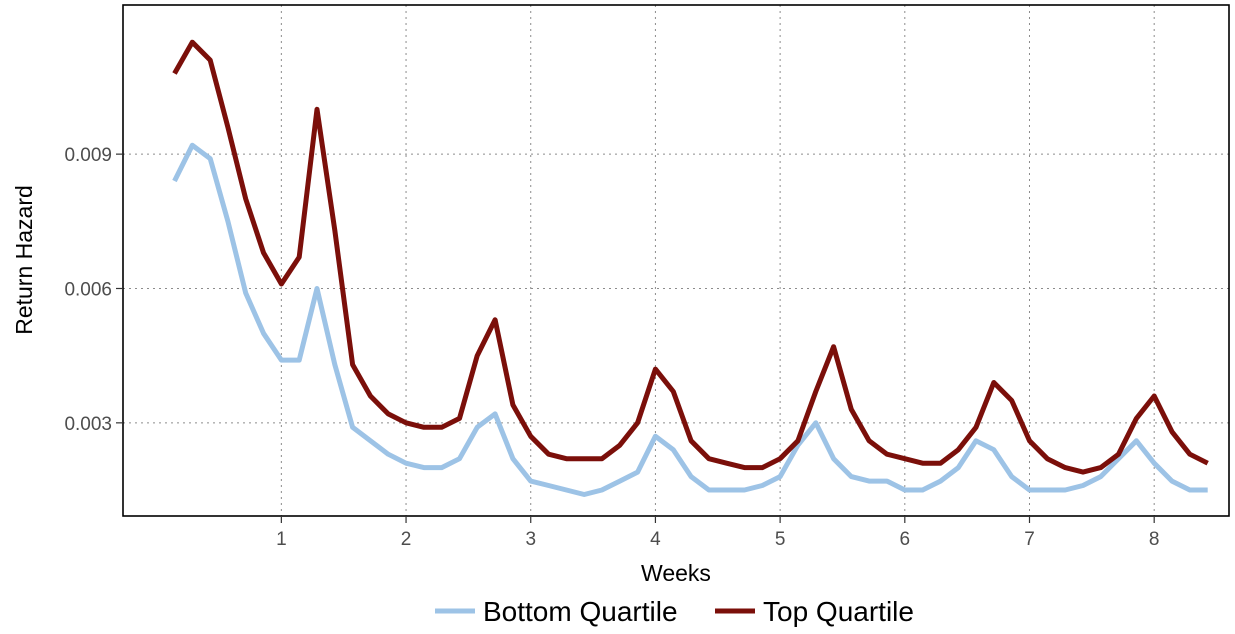  What do you see at coordinates (580, 611) in the screenshot?
I see `legend-label-bottom-quartile: Bottom Quartile` at bounding box center [580, 611].